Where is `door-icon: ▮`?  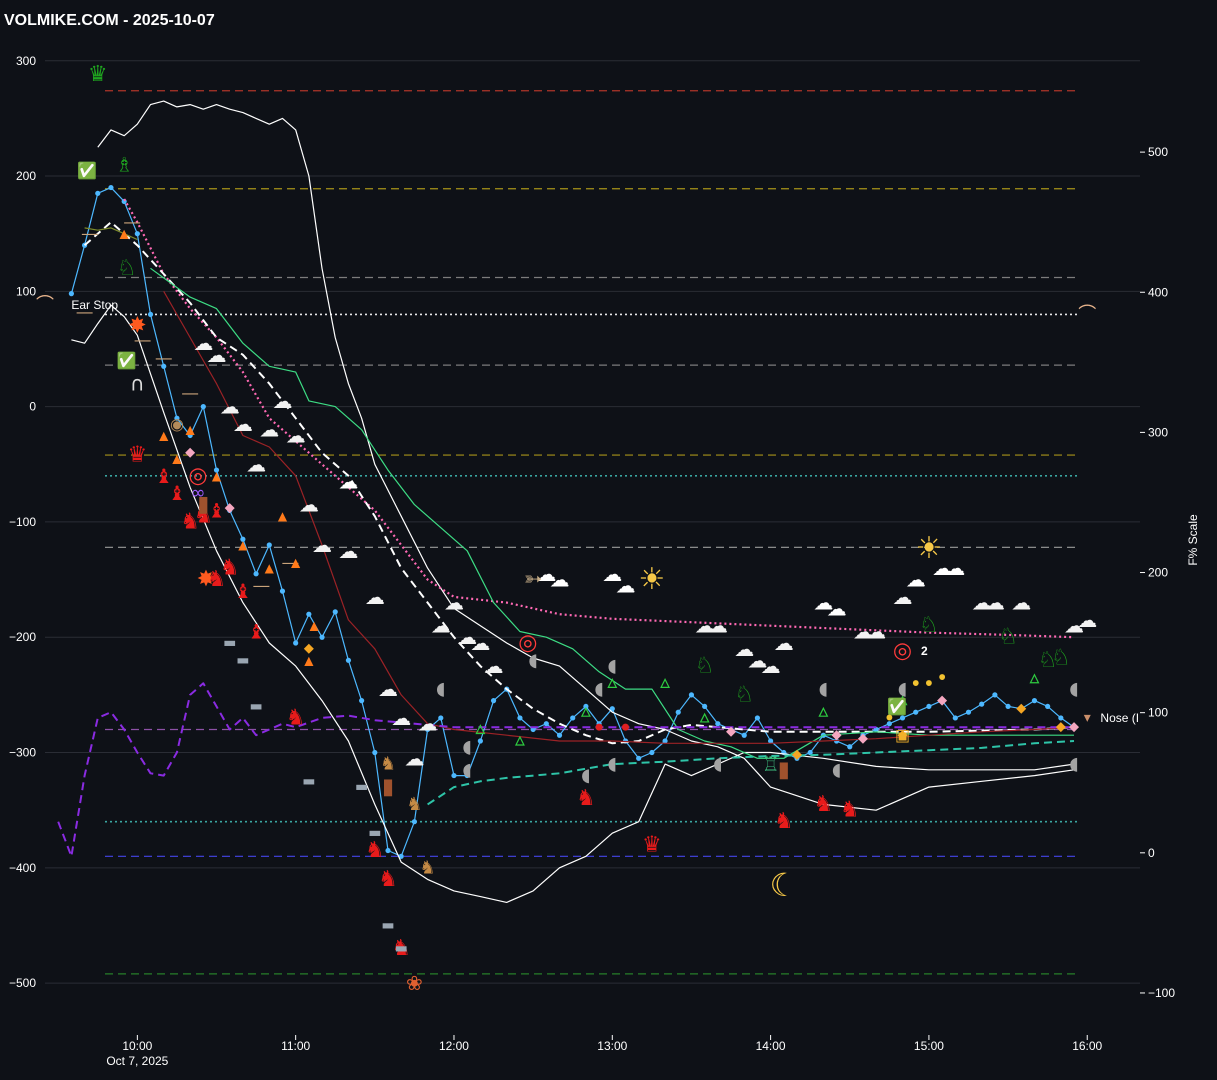 door-icon: ▮ is located at coordinates (388, 787).